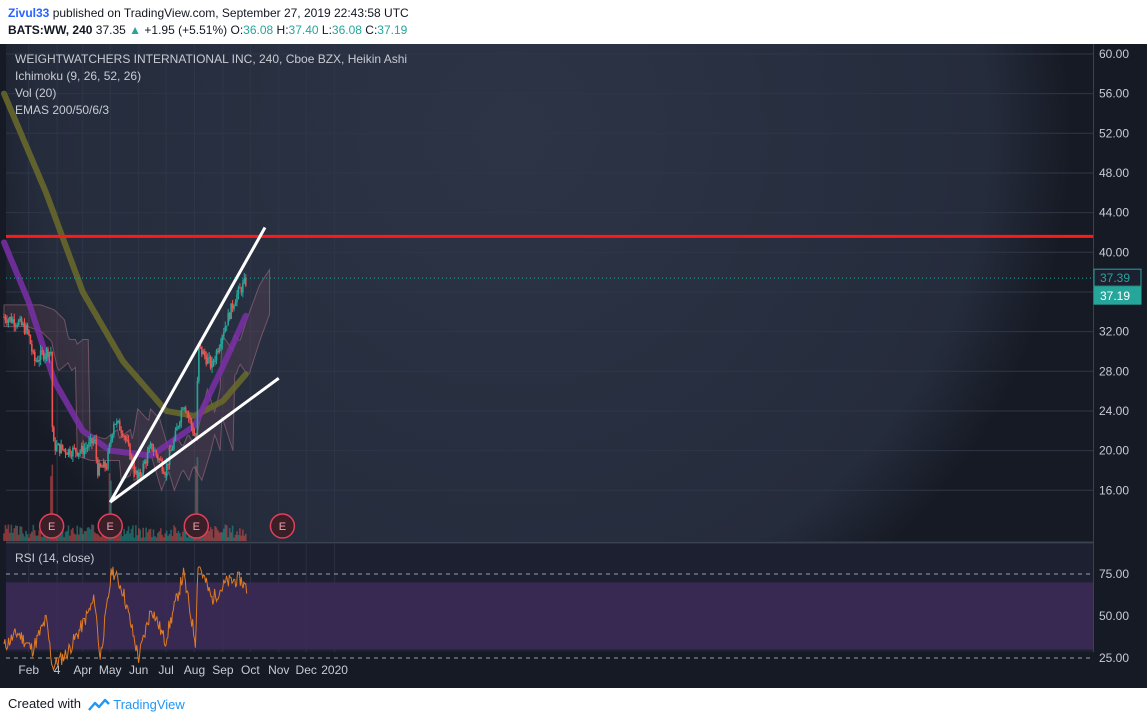 This screenshot has width=1147, height=720. Describe the element at coordinates (1114, 574) in the screenshot. I see `rsi-tick-label: 75.00` at that location.